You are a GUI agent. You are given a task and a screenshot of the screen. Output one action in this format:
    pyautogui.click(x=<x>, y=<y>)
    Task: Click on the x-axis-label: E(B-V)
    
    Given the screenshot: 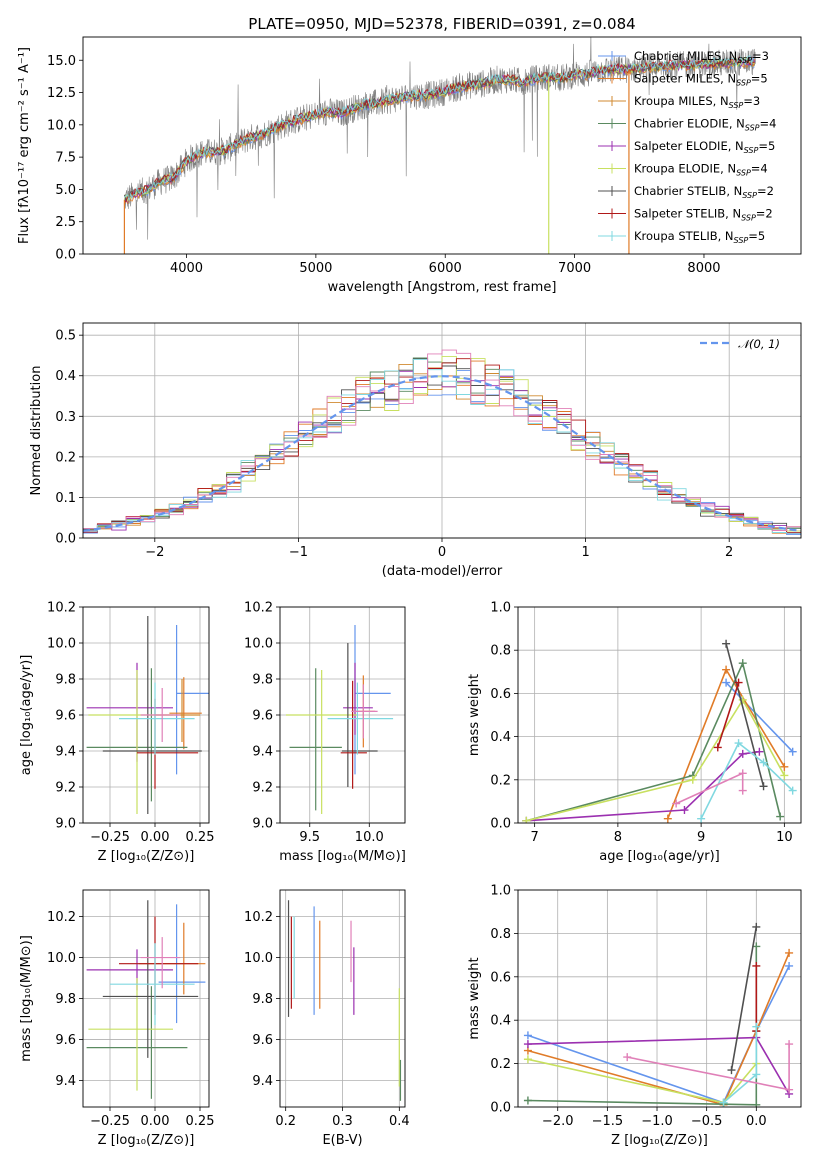 What is the action you would take?
    pyautogui.click(x=342, y=1140)
    